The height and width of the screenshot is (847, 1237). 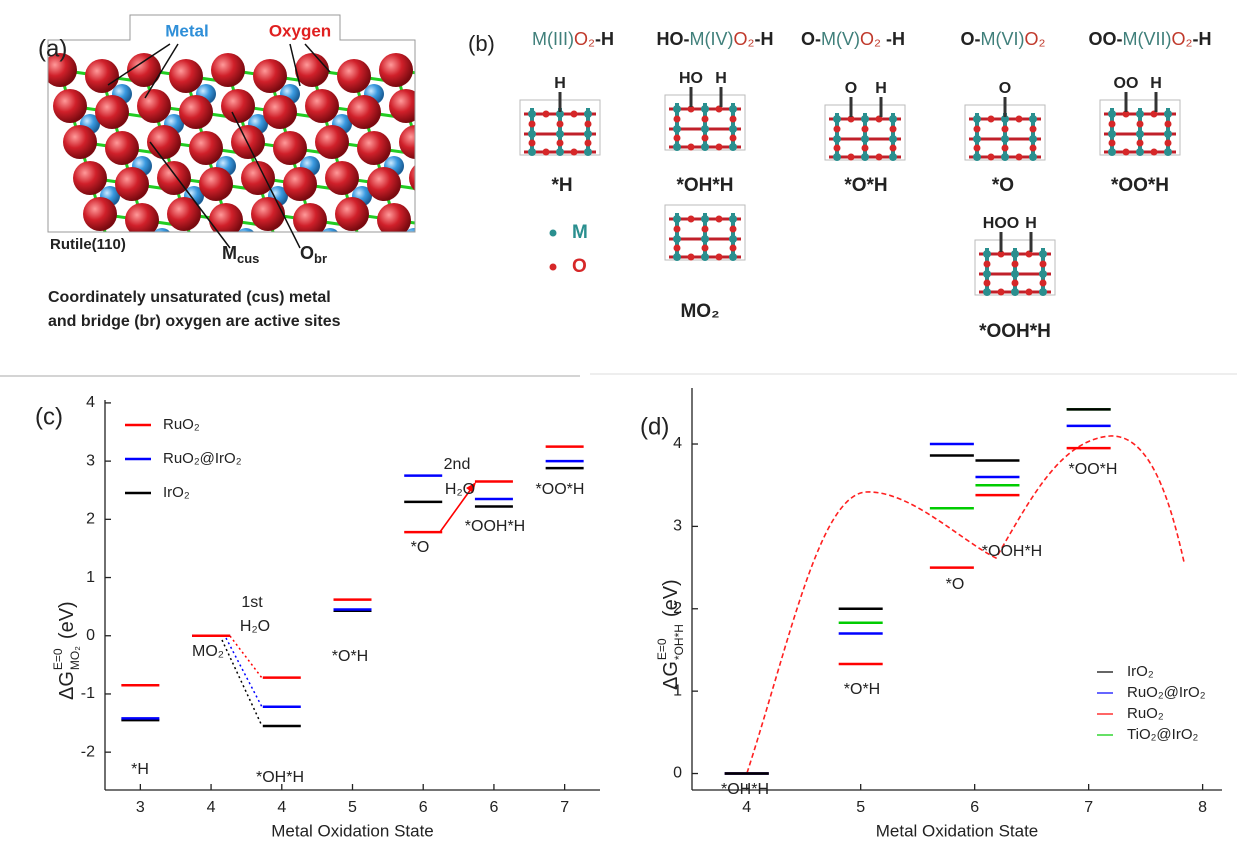 What do you see at coordinates (721, 78) in the screenshot?
I see `adsorbate-label: H` at bounding box center [721, 78].